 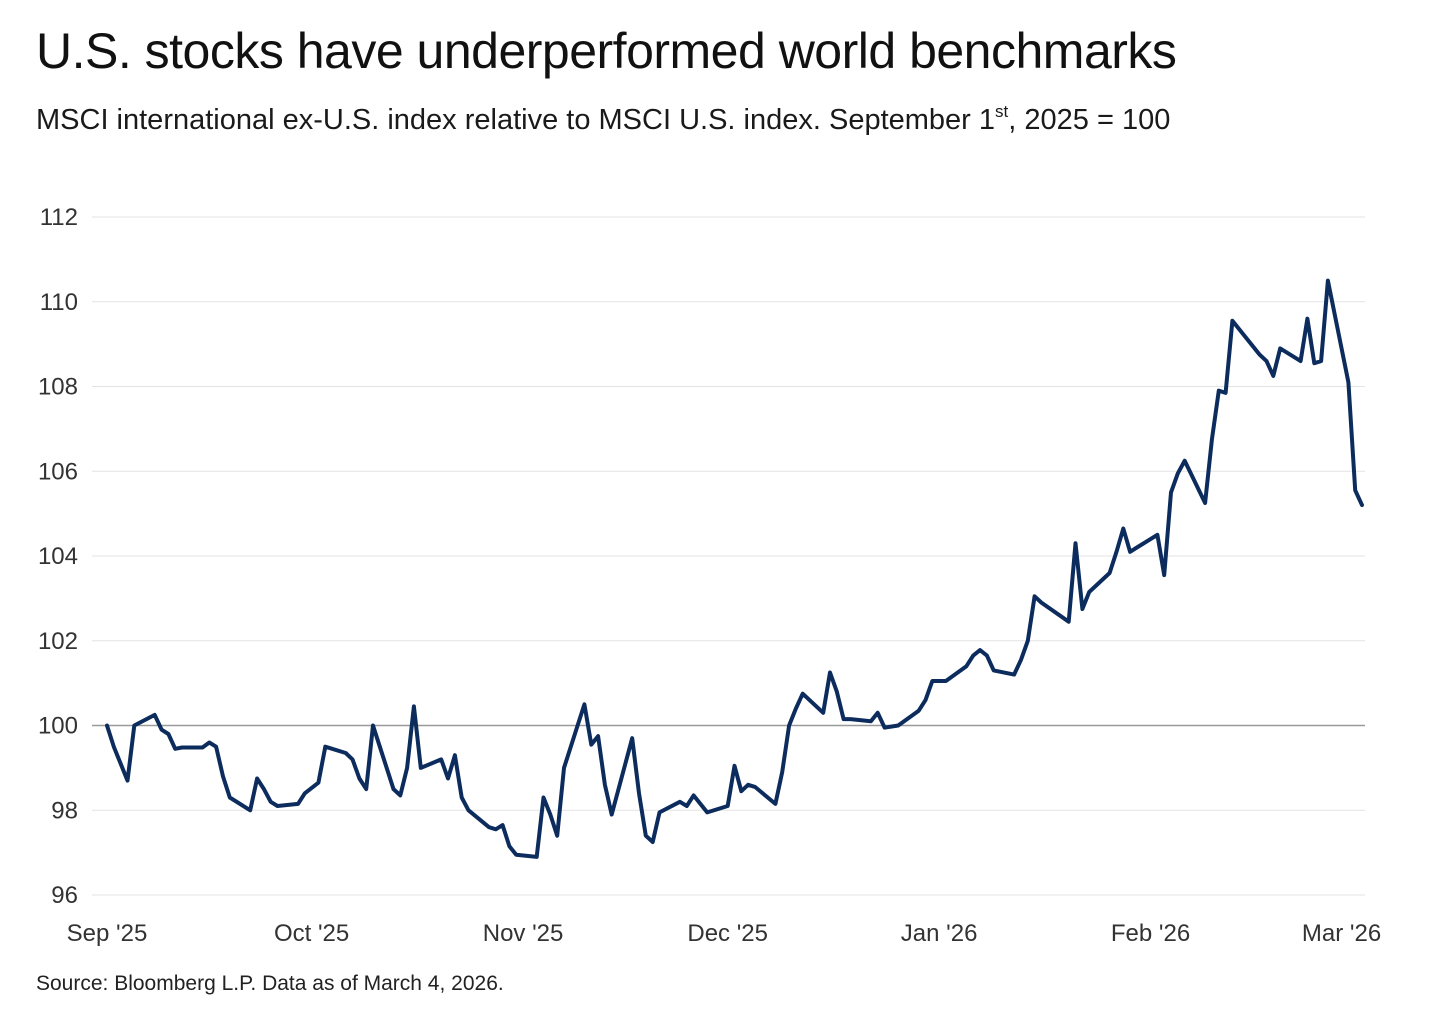 I want to click on y-tick-label-108: 108, so click(x=58, y=387).